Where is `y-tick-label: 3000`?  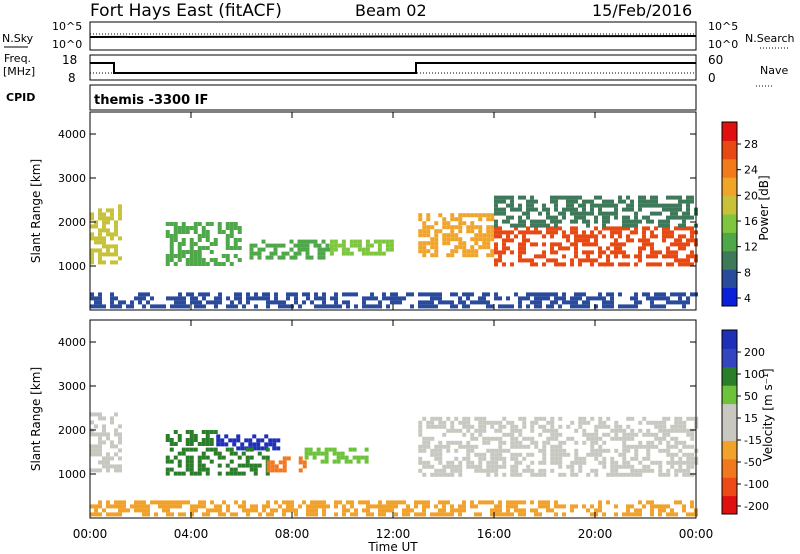 y-tick-label: 3000 is located at coordinates (72, 178).